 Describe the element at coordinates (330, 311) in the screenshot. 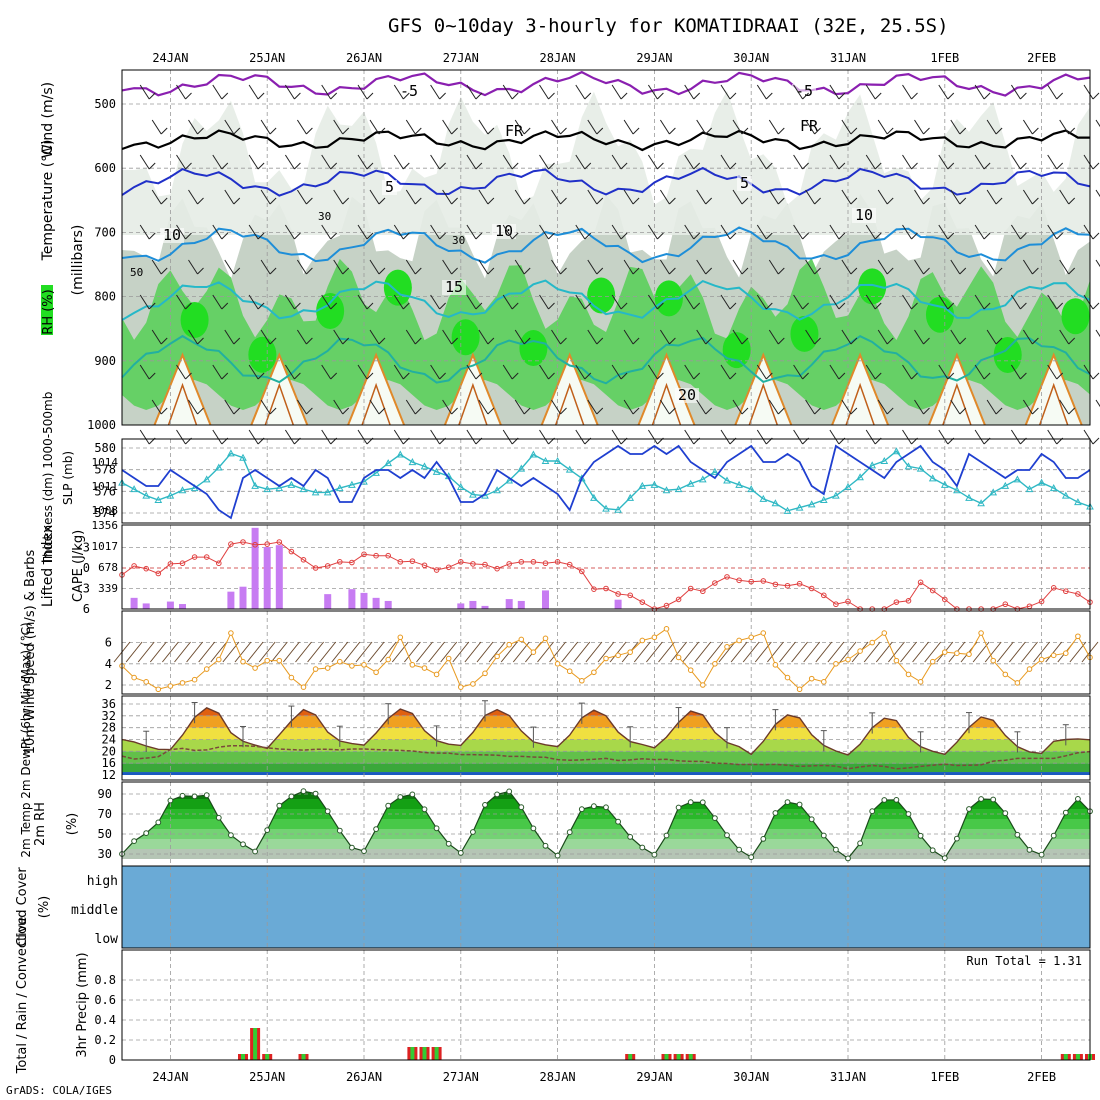

I see `rh-patch-high` at that location.